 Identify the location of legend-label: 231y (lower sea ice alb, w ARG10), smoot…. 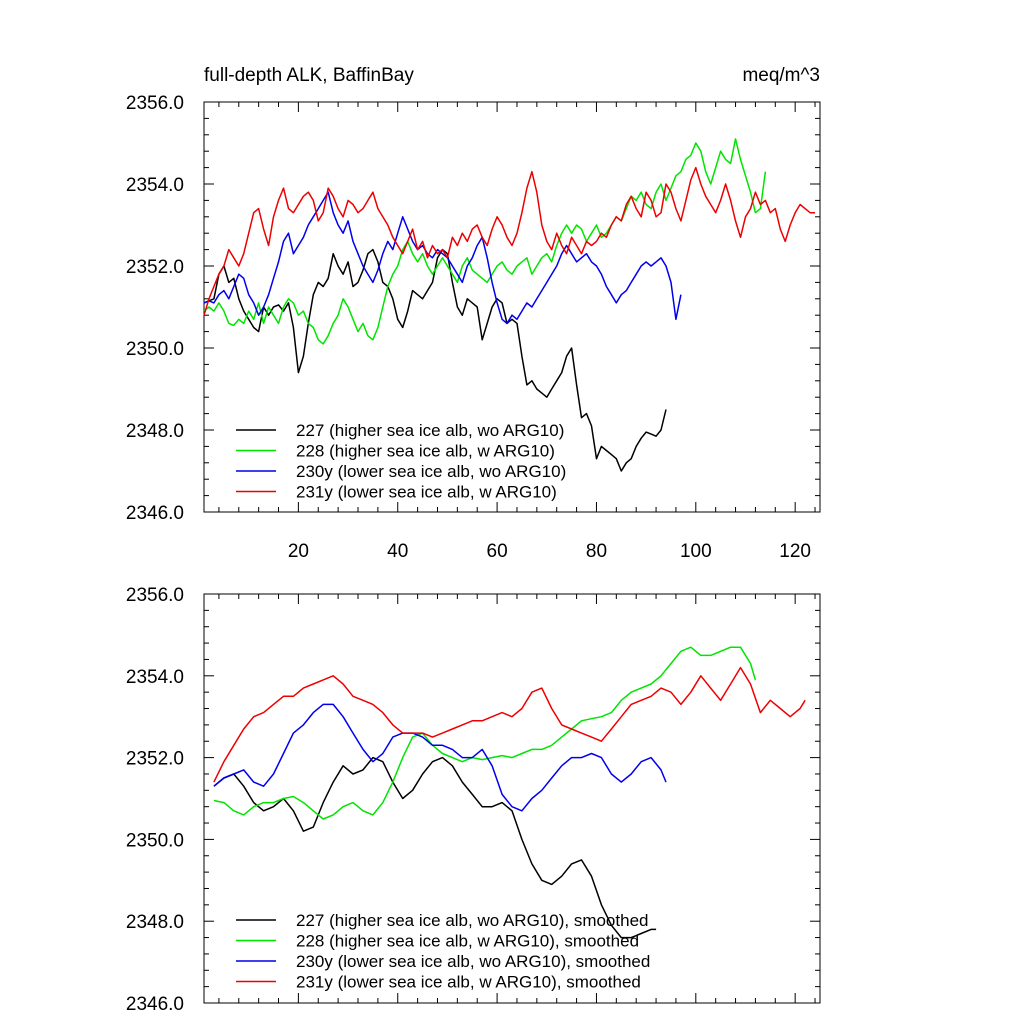
(468, 982).